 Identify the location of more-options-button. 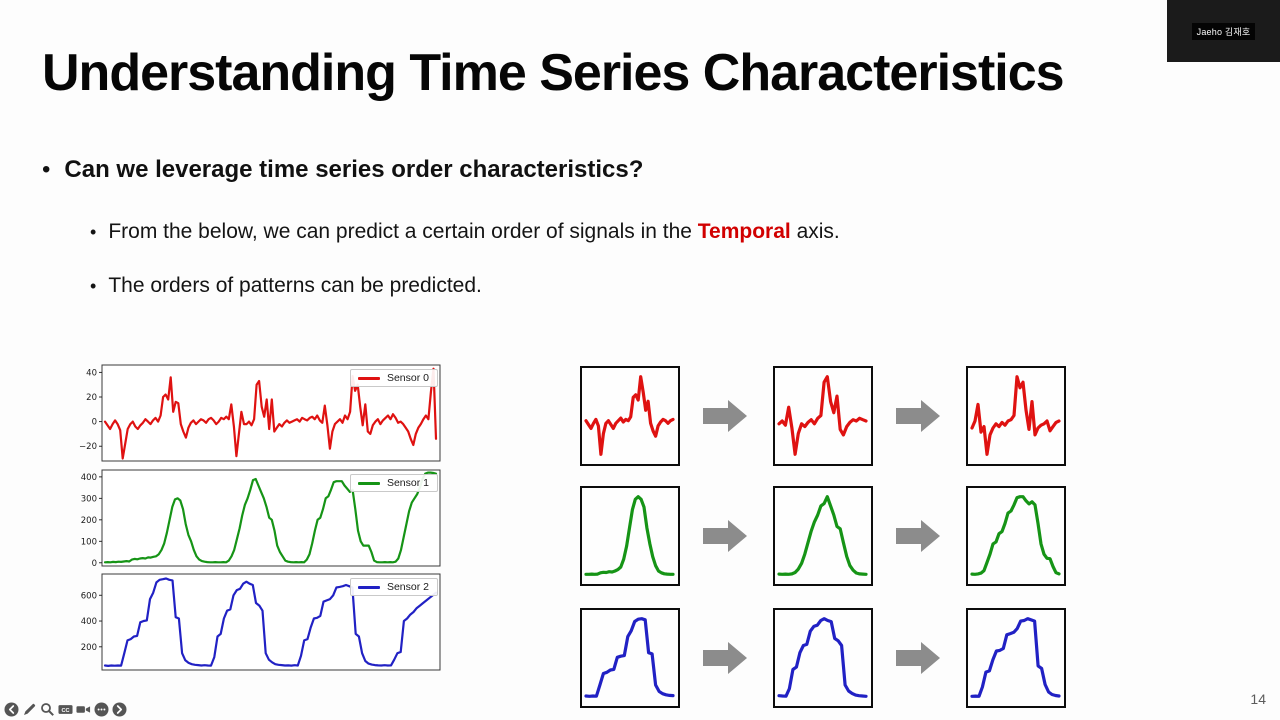
(101, 709).